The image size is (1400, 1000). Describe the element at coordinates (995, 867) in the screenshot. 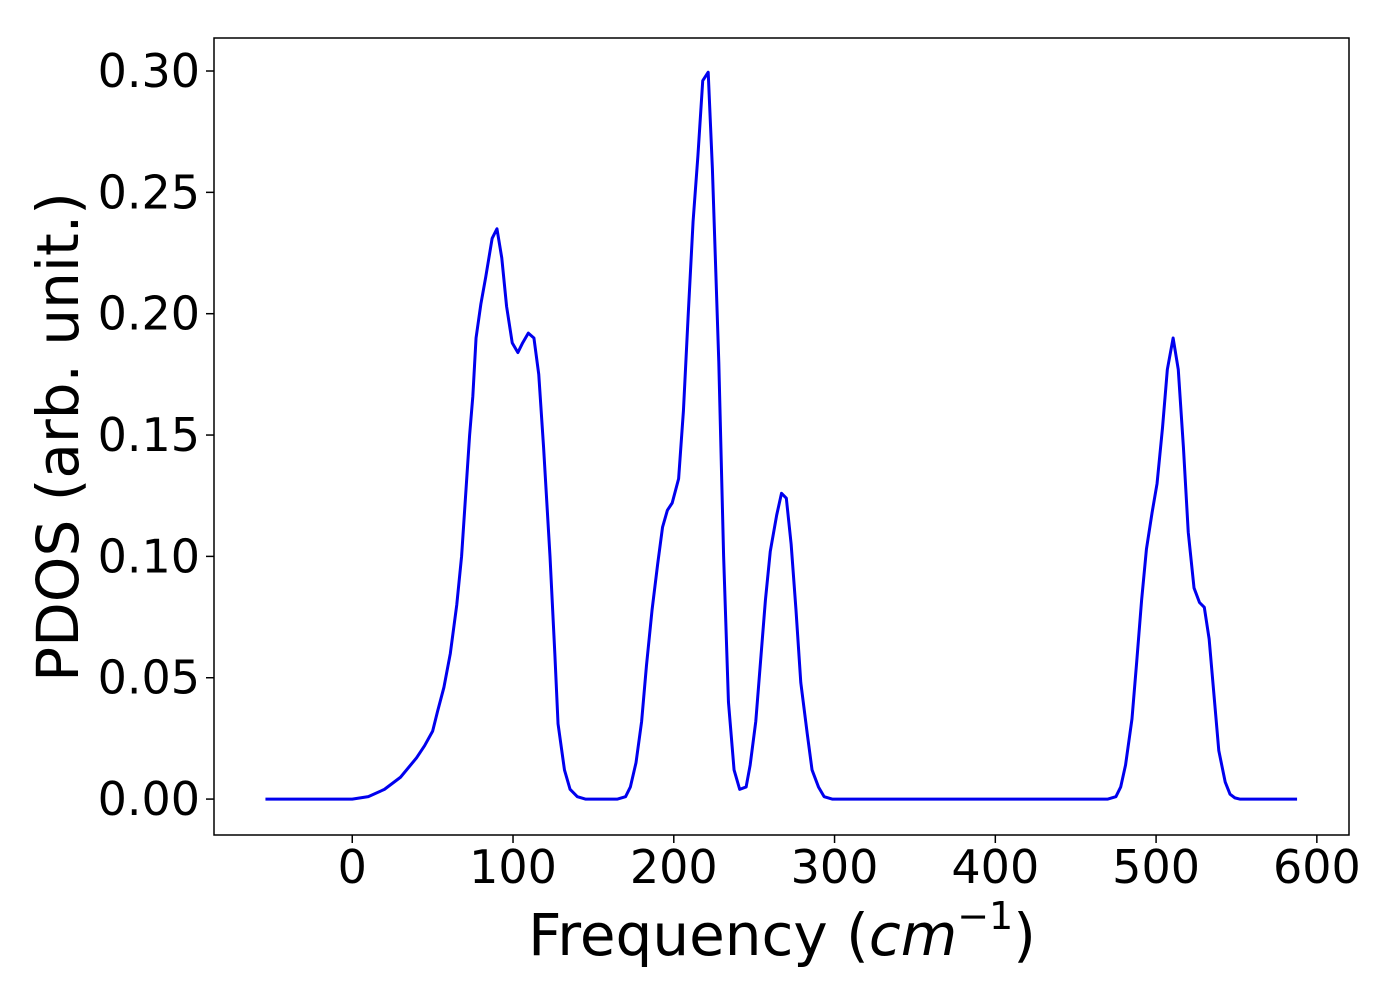

I see `x-tick-label: 400` at that location.